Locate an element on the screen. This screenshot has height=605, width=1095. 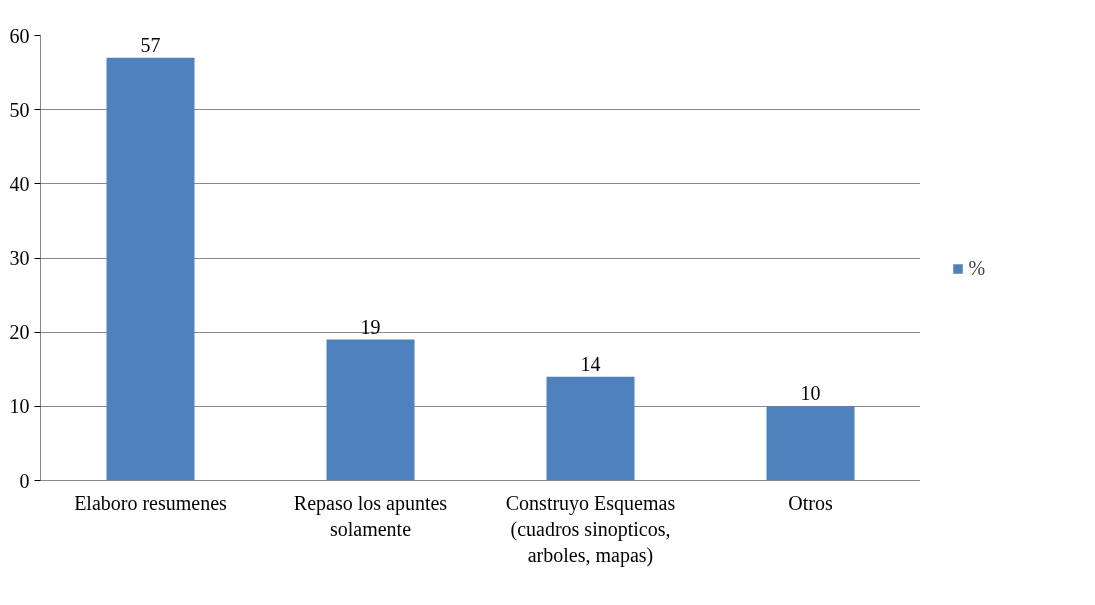
y-tick-label: 60 is located at coordinates (19, 35).